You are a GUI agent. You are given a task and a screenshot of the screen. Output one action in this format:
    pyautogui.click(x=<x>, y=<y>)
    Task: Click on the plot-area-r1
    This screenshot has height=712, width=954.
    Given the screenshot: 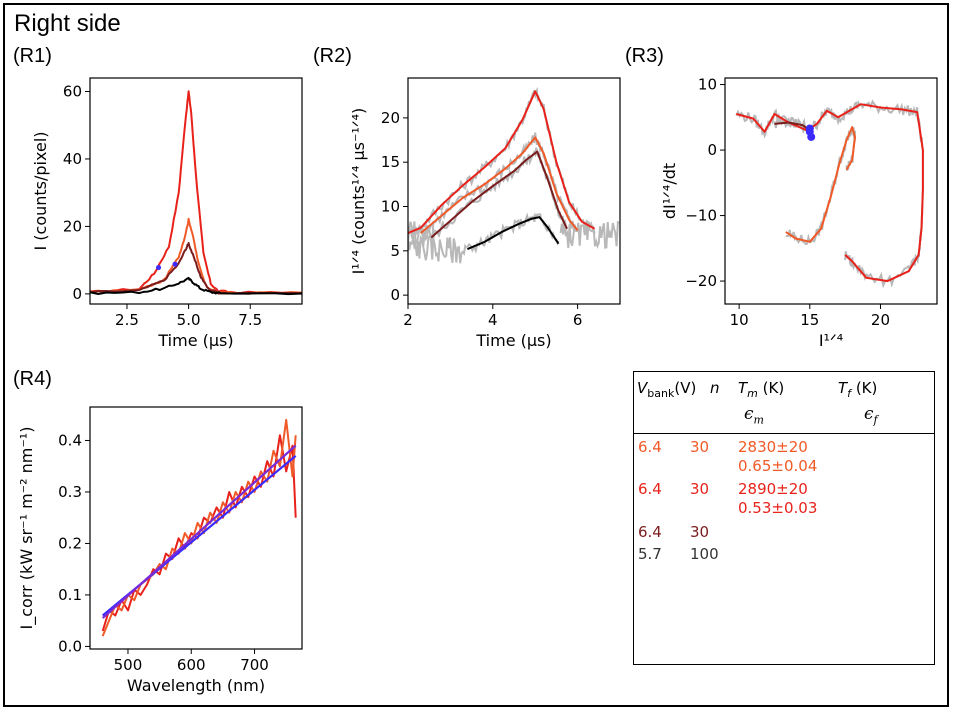 What is the action you would take?
    pyautogui.click(x=196, y=193)
    